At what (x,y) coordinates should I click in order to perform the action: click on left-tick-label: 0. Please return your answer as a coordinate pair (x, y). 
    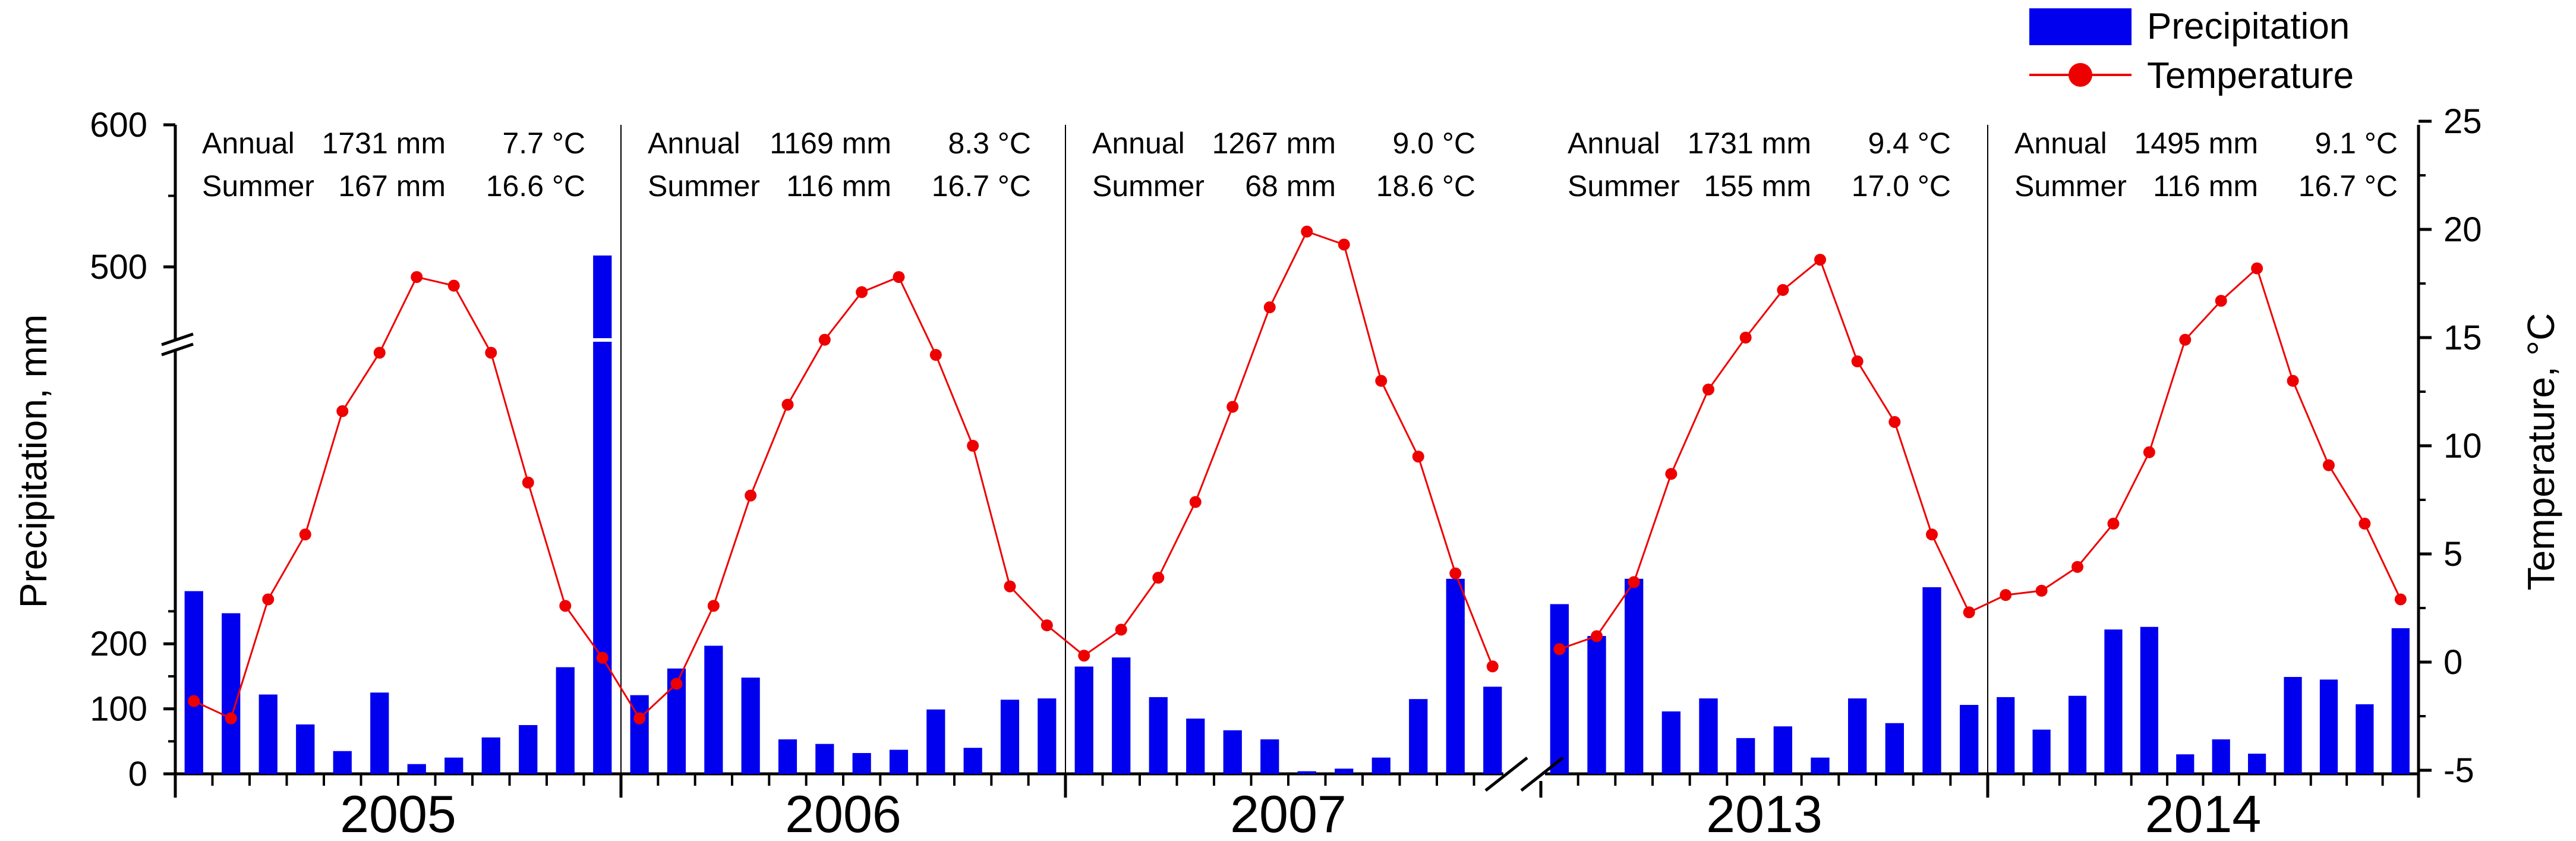
    Looking at the image, I should click on (138, 774).